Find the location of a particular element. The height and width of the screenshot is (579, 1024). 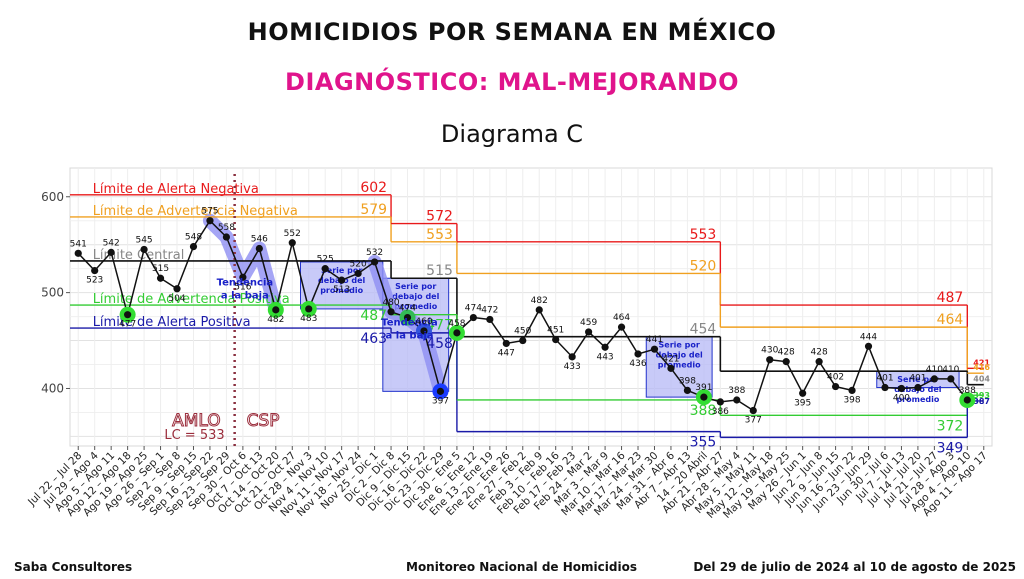

limit-value-label: 464 is located at coordinates (950, 320).